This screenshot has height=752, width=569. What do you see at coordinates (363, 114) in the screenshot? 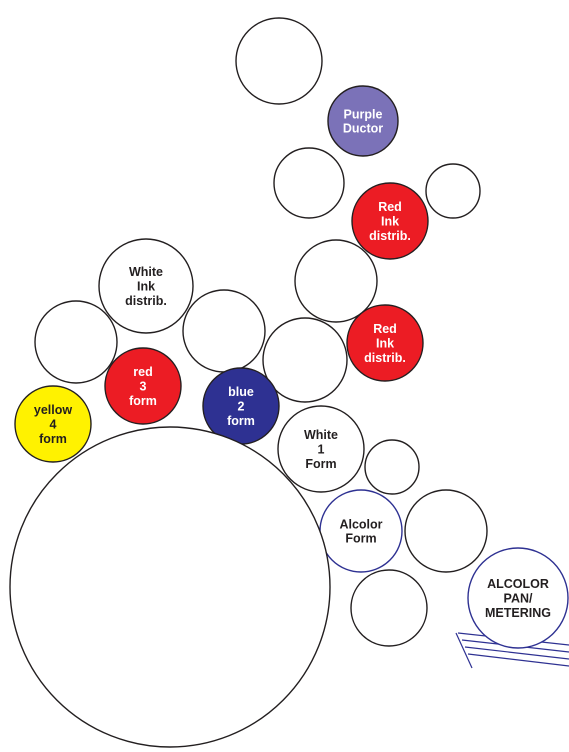
I see `roller-label-line: Purple` at bounding box center [363, 114].